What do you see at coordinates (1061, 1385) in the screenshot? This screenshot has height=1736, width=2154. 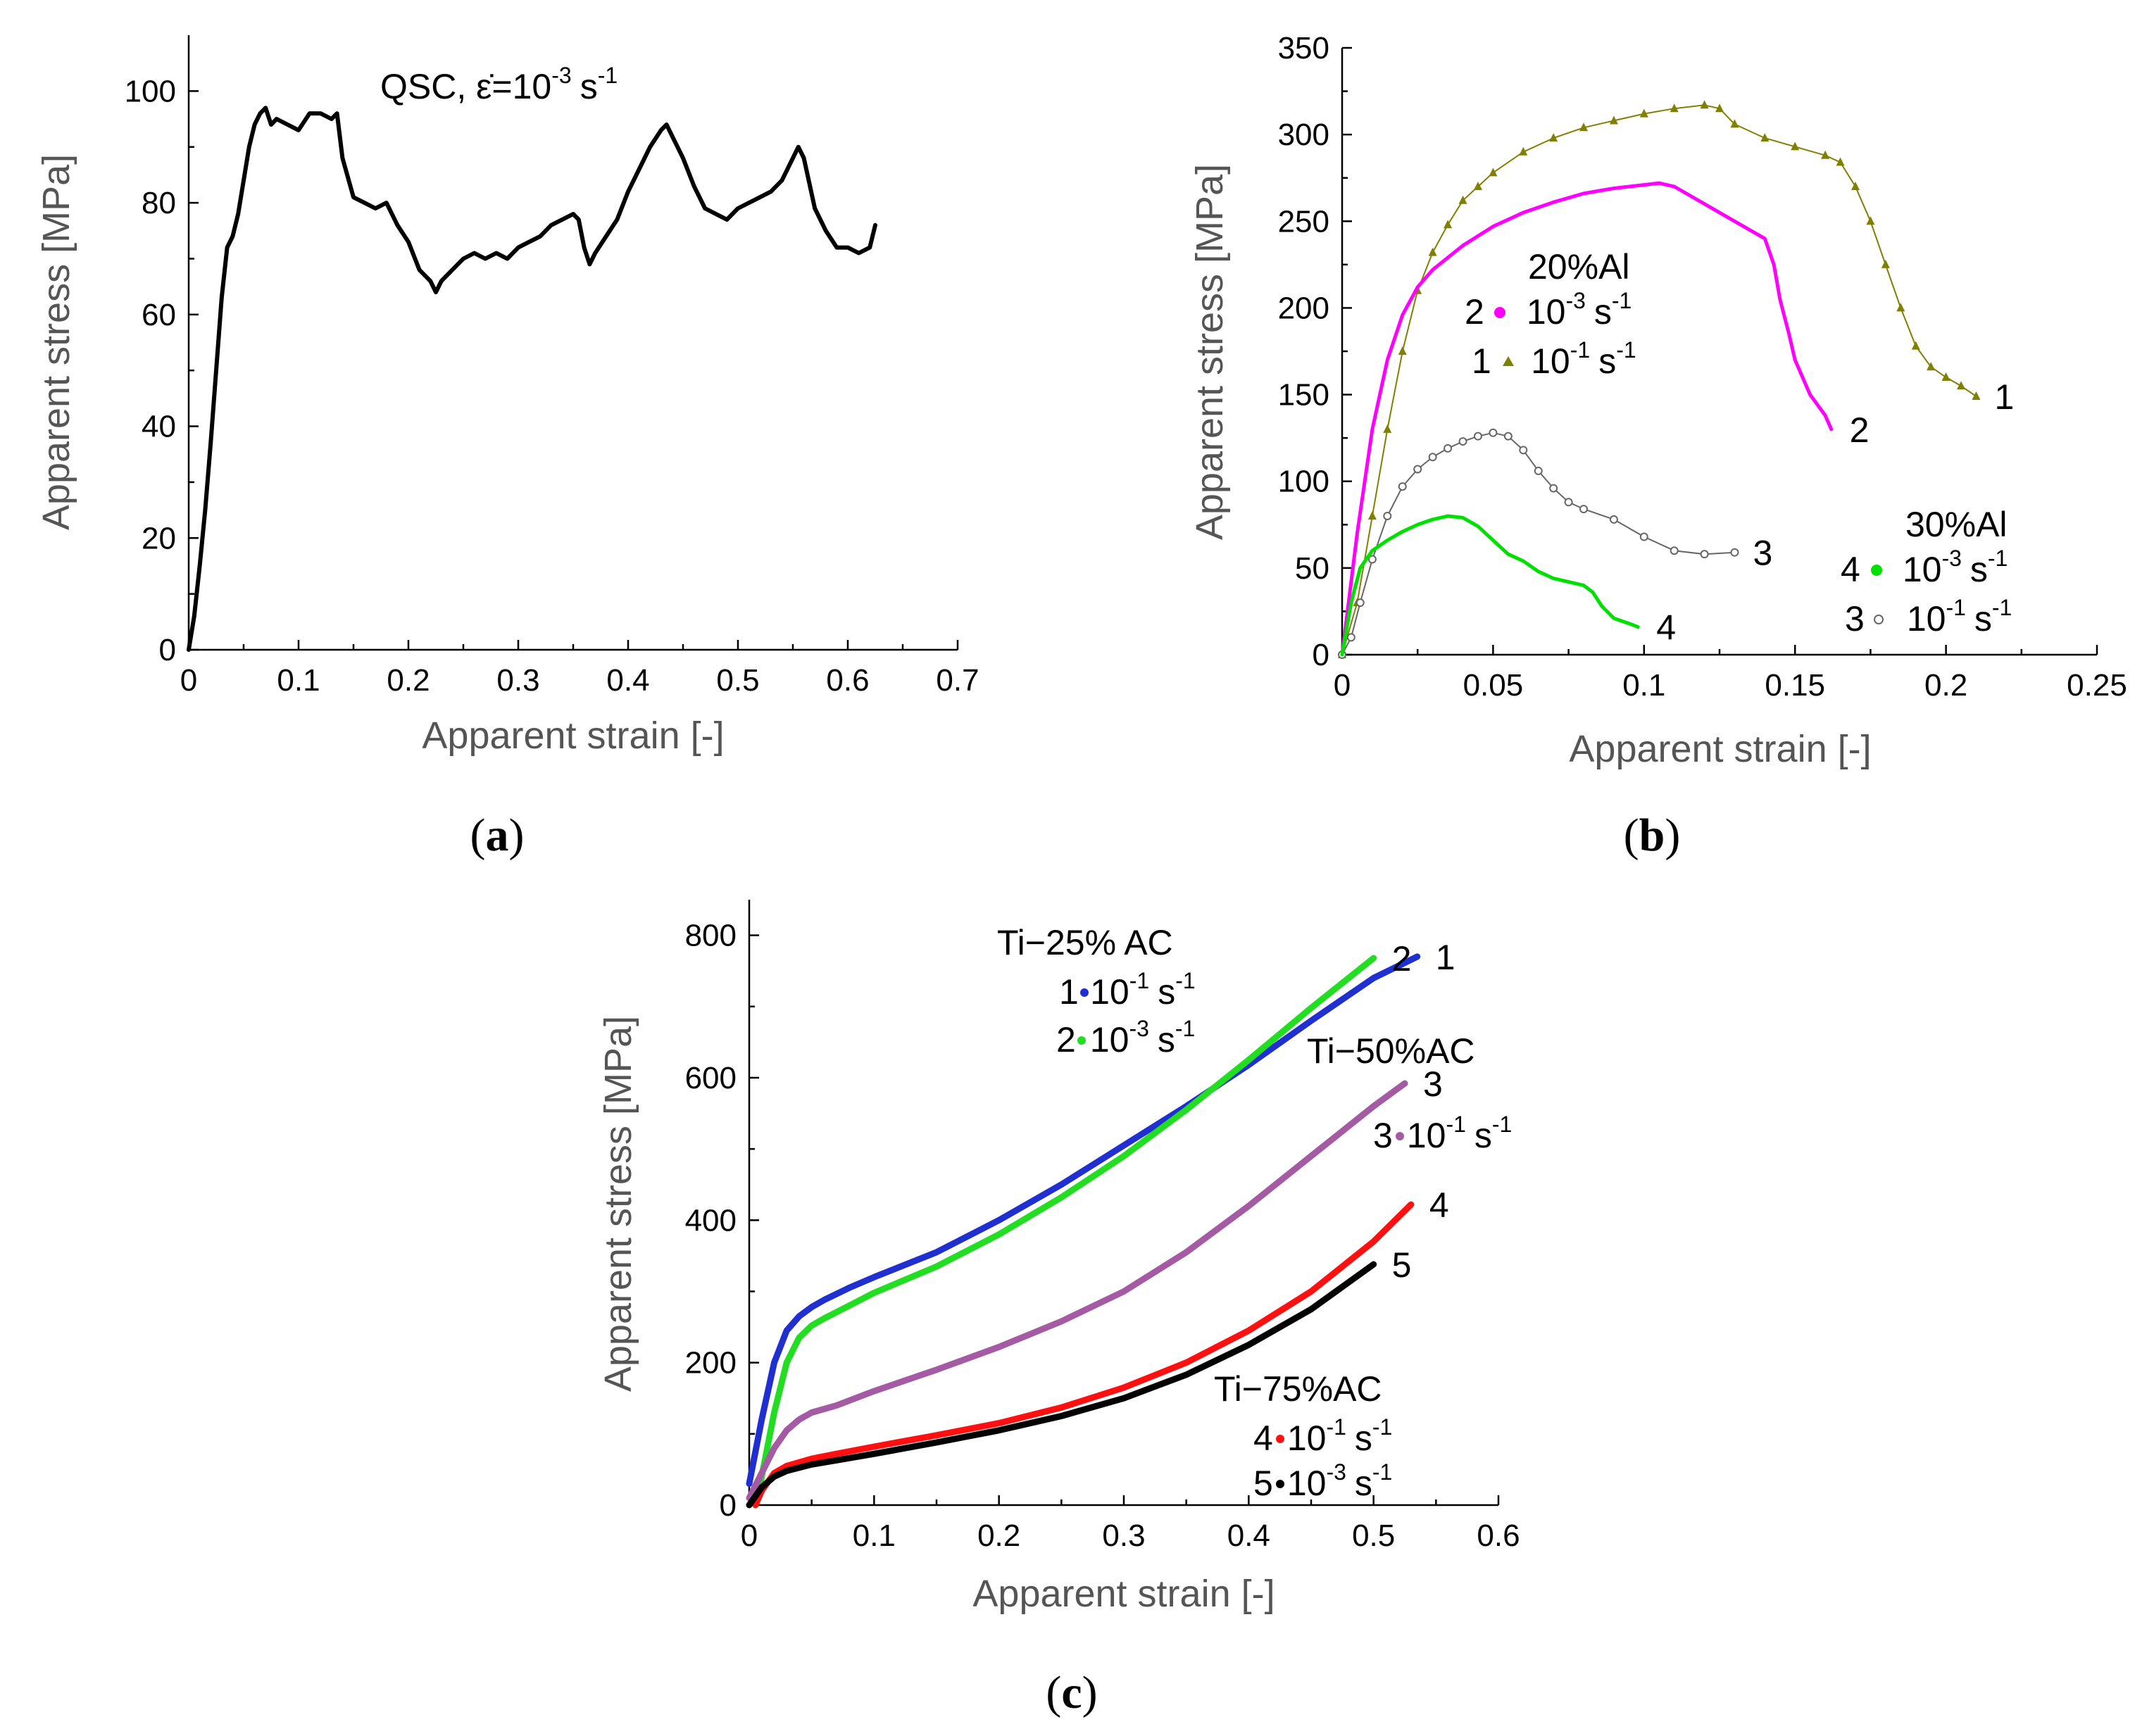 I see `series-c-5-line` at bounding box center [1061, 1385].